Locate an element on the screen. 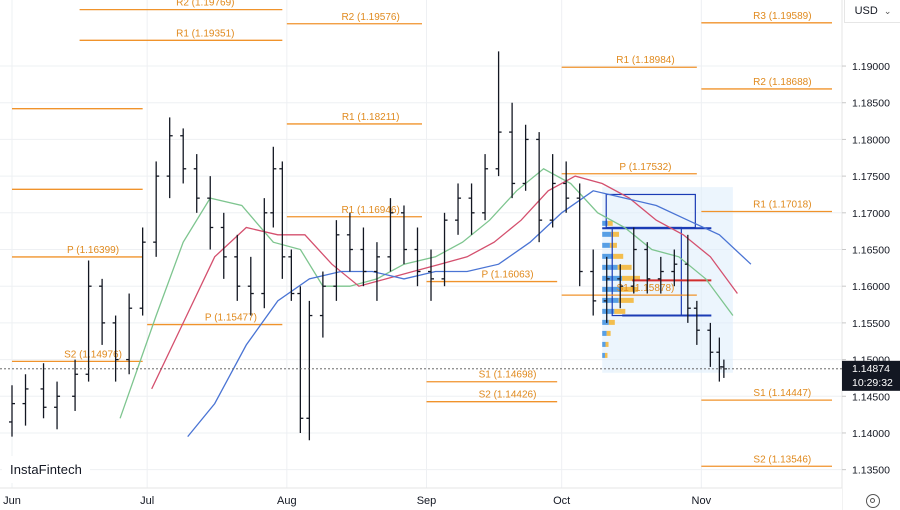 The width and height of the screenshot is (900, 510). y-tick-label: 1.18500 is located at coordinates (871, 104).